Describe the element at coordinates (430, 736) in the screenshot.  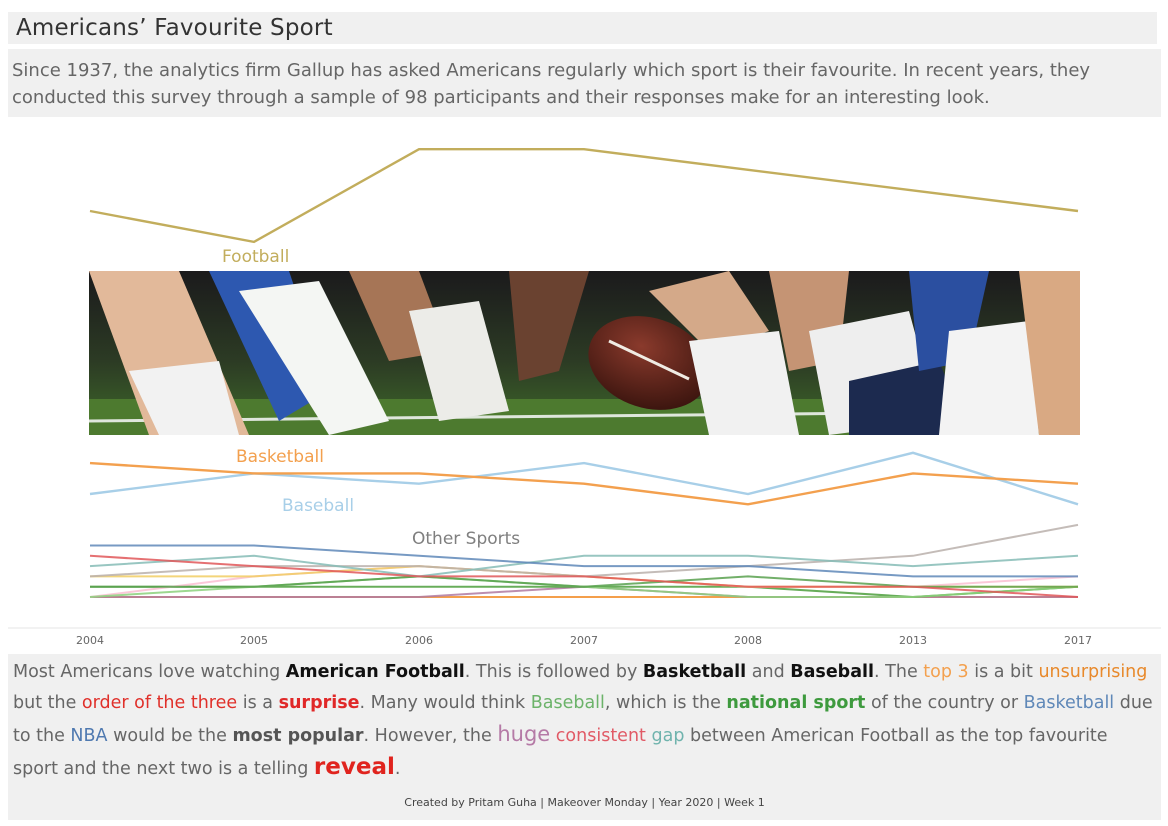
I see `story-text-13: . However, the` at that location.